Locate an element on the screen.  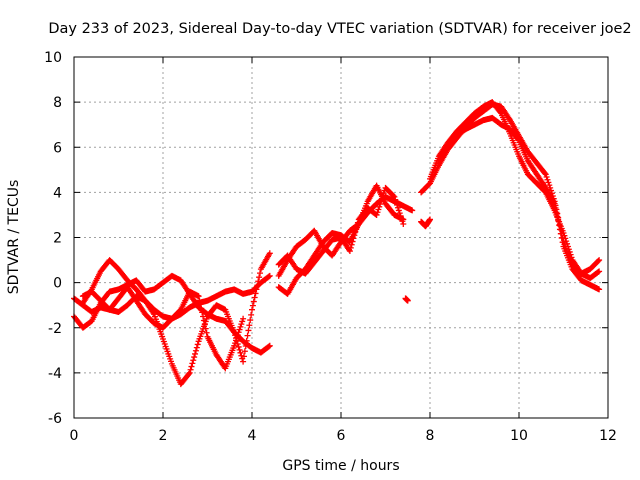
y-tick-label: -4 is located at coordinates (55, 374).